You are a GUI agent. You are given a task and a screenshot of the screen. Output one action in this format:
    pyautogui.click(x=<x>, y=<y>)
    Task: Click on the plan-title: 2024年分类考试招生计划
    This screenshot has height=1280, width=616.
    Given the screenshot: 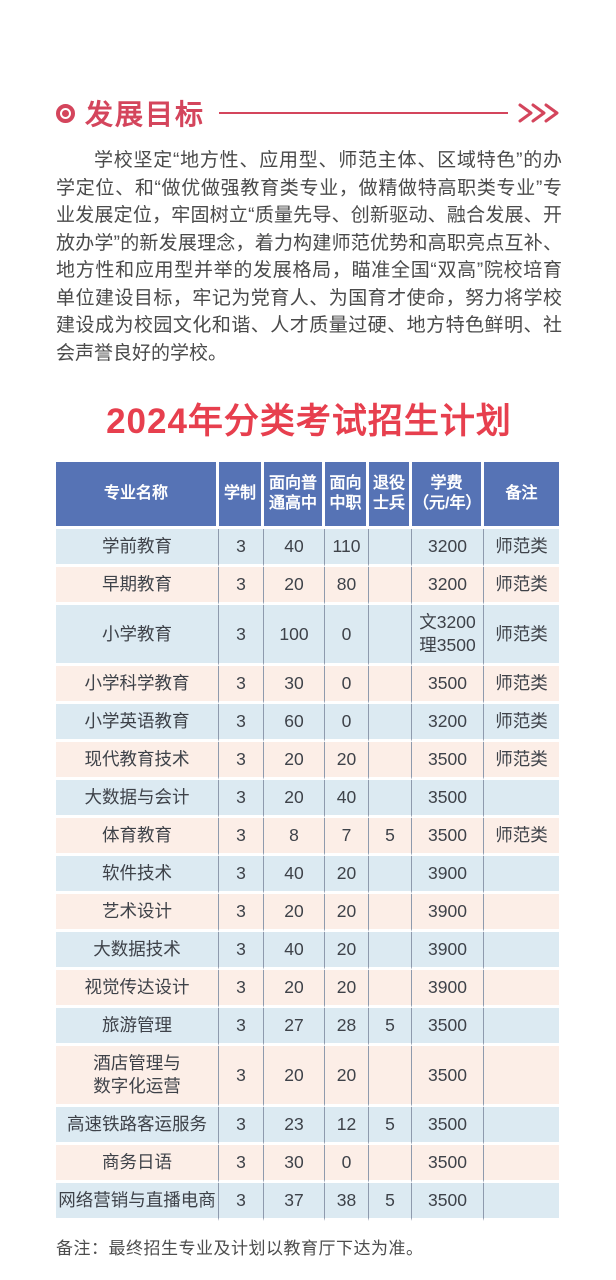 What is the action you would take?
    pyautogui.click(x=309, y=421)
    